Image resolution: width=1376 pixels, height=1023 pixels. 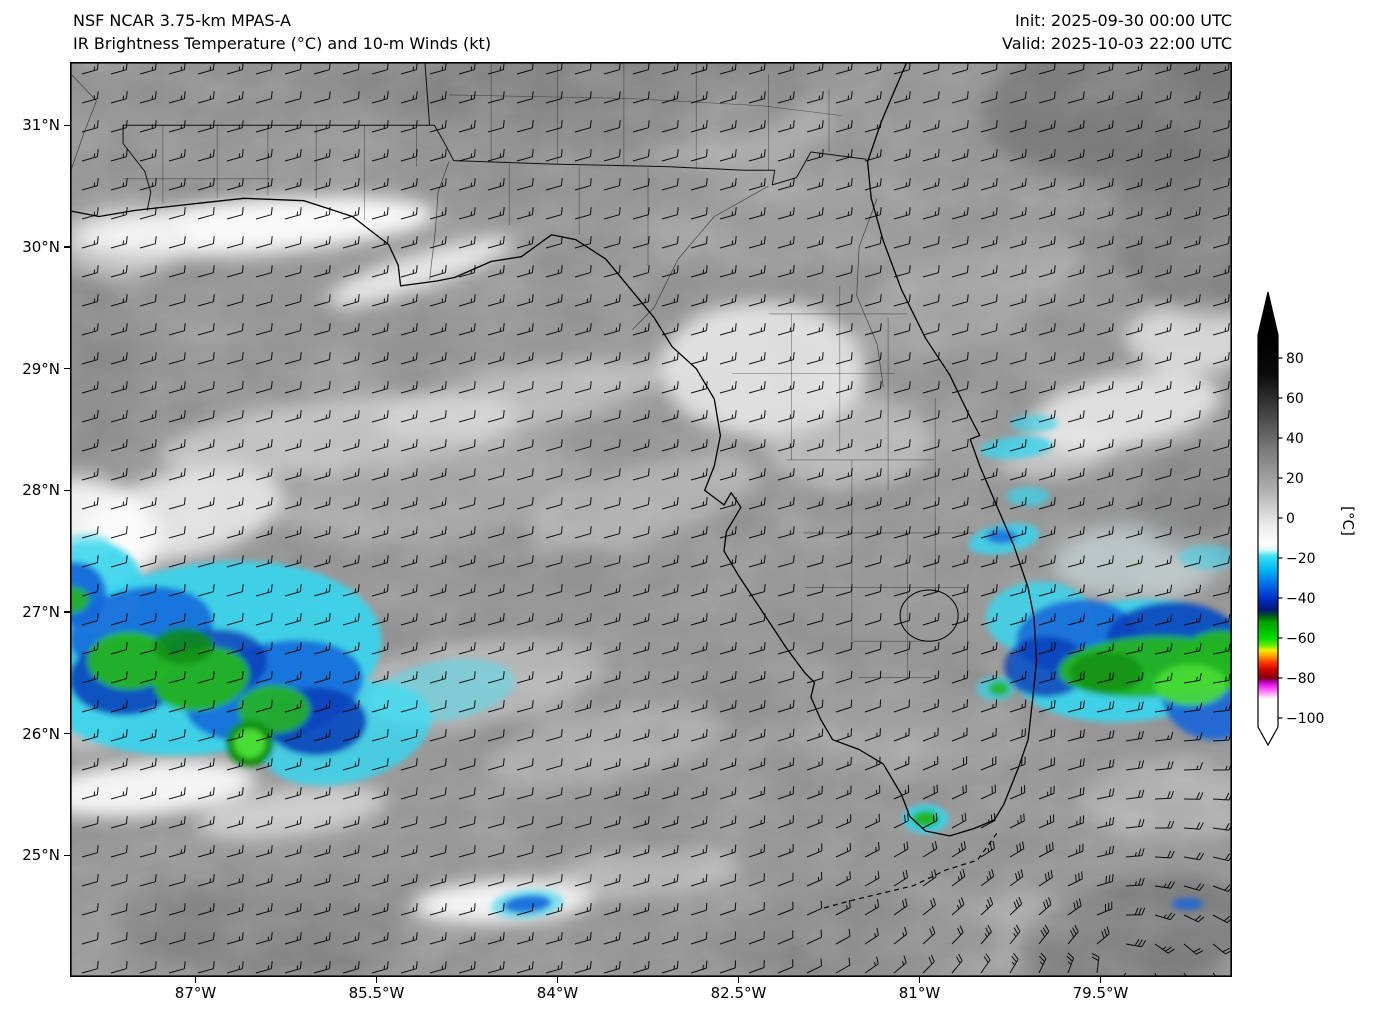 What do you see at coordinates (41, 125) in the screenshot?
I see `y-tick-label: 31°N` at bounding box center [41, 125].